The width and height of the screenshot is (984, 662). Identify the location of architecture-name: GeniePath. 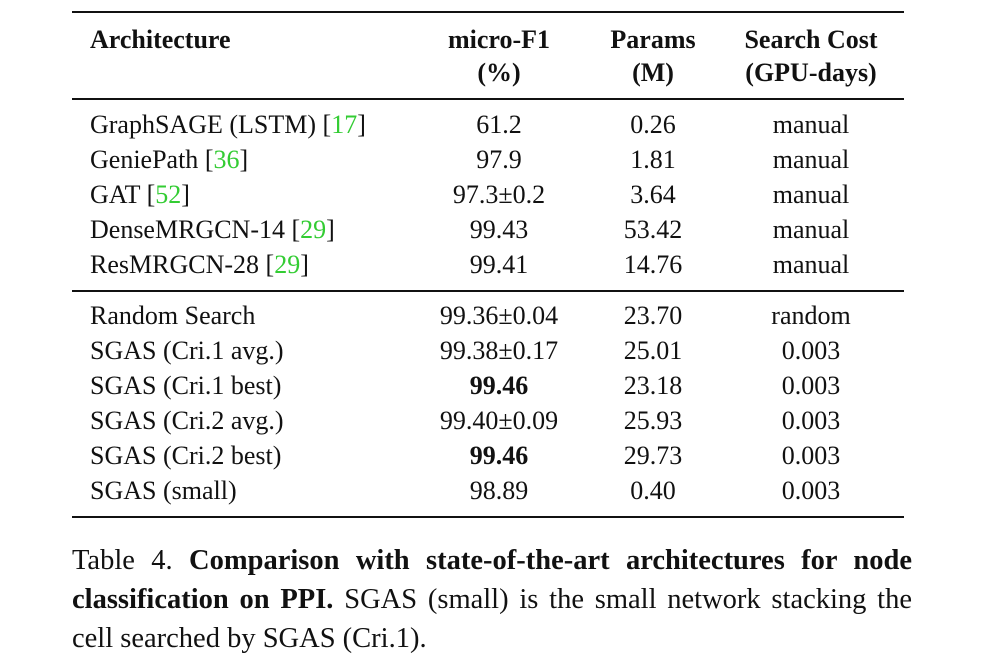
(144, 159).